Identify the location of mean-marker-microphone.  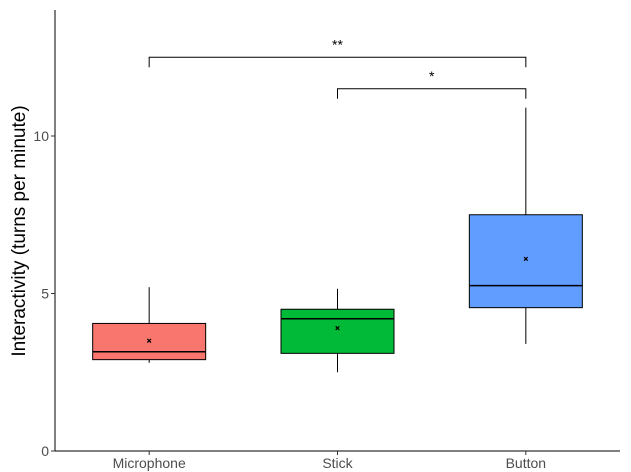
(149, 340).